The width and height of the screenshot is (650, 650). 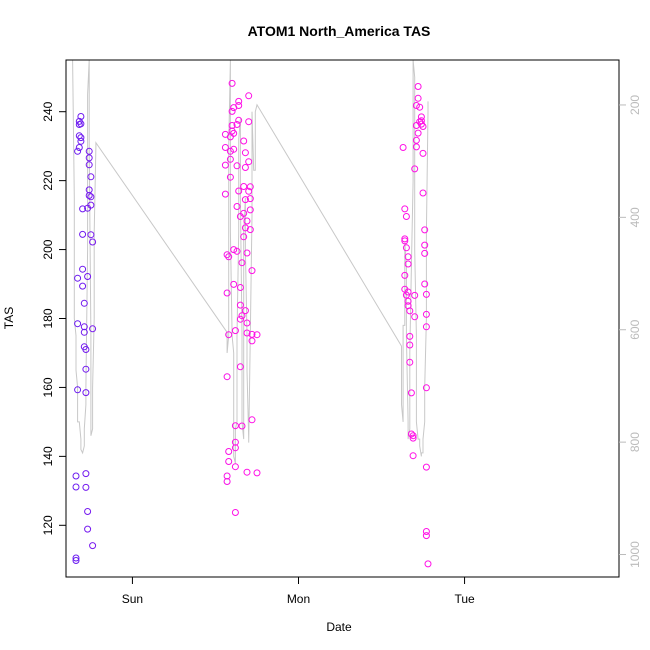 I want to click on x-tick-label: Mon, so click(x=298, y=599).